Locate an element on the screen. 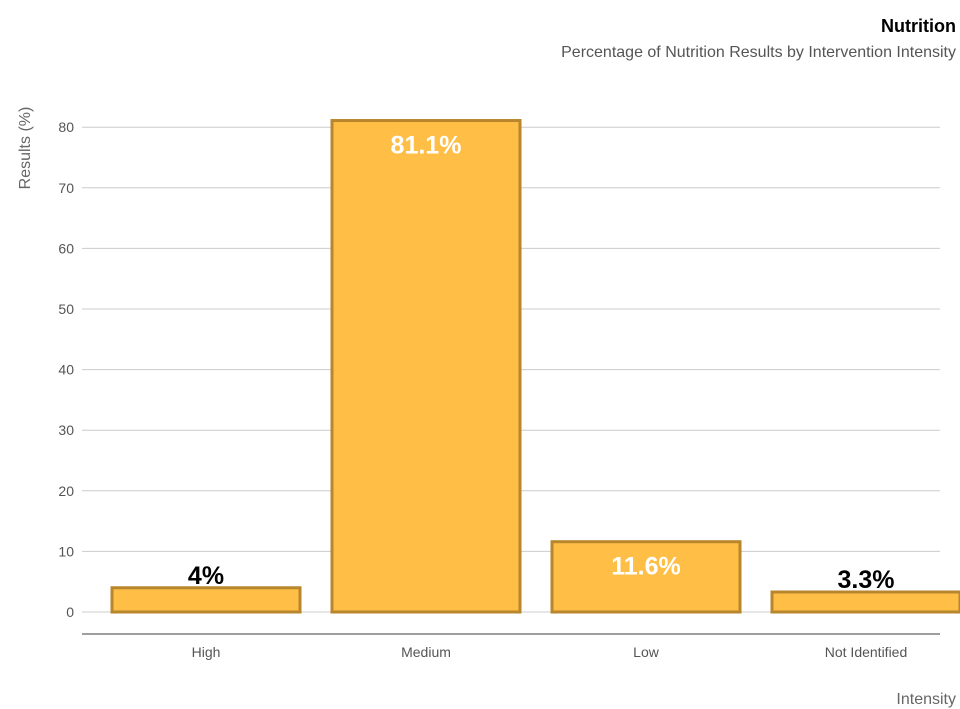 This screenshot has height=709, width=960. data-label: 11.6% is located at coordinates (646, 567).